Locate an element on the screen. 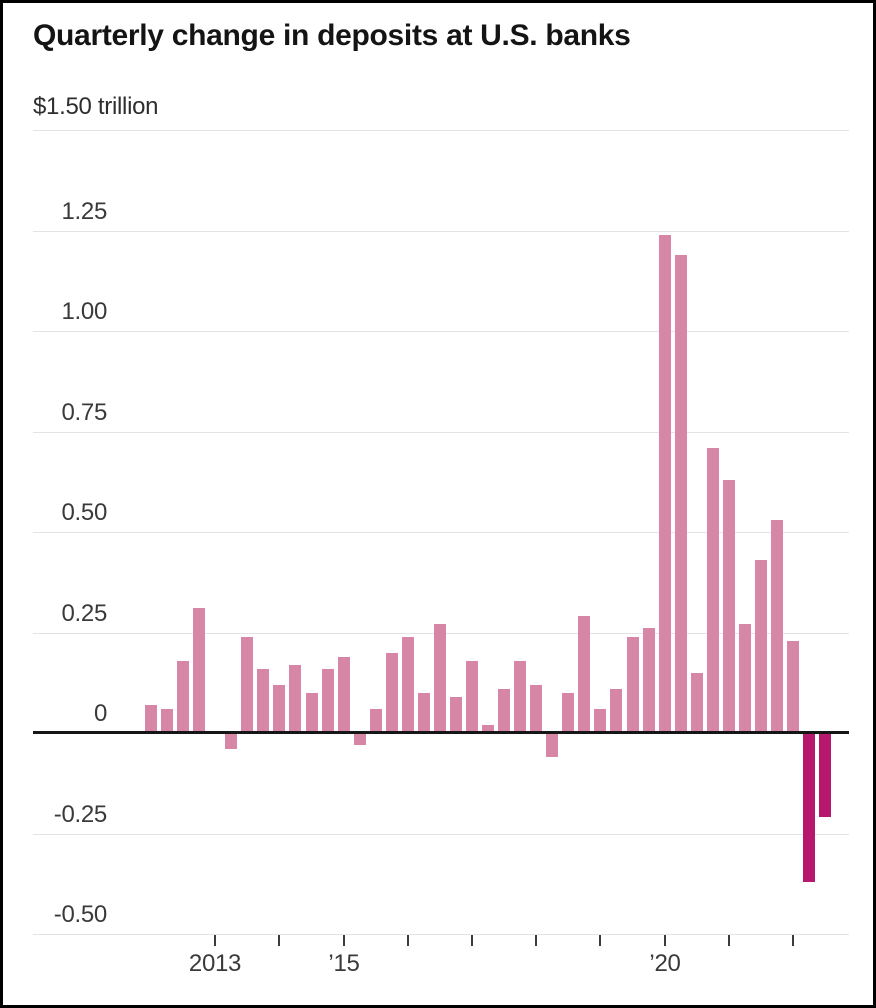 The image size is (876, 1008). bar-2017-q1 is located at coordinates (472, 696).